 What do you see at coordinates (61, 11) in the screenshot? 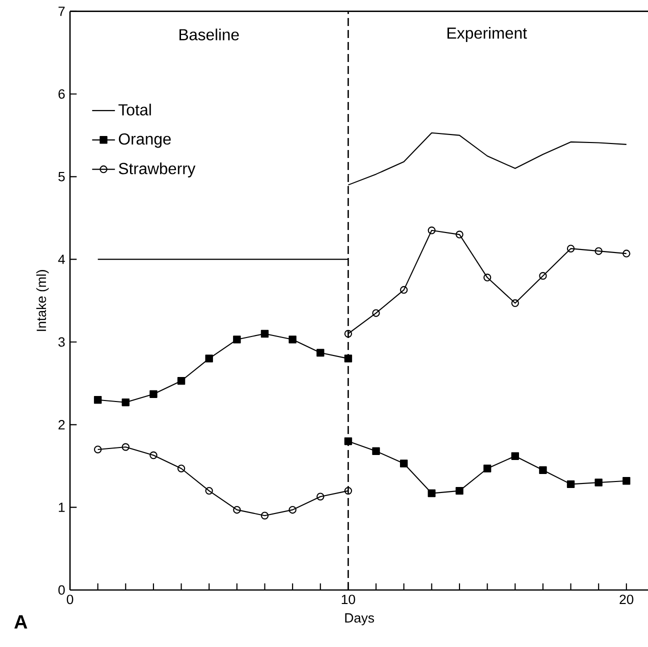
I see `y-tick-label: 7` at bounding box center [61, 11].